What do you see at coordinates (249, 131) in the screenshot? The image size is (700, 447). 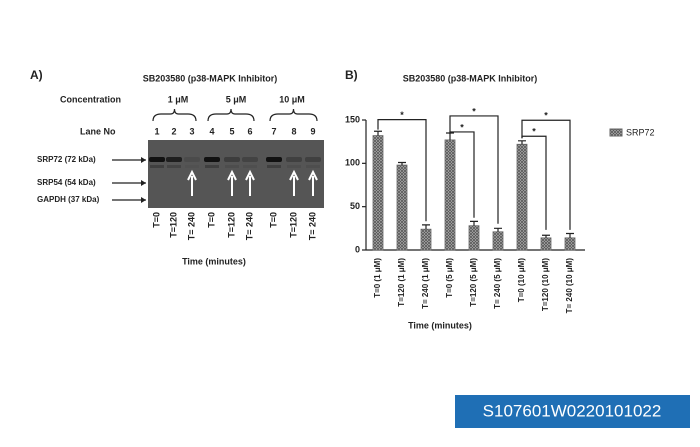 I see `lane-number: 6` at bounding box center [249, 131].